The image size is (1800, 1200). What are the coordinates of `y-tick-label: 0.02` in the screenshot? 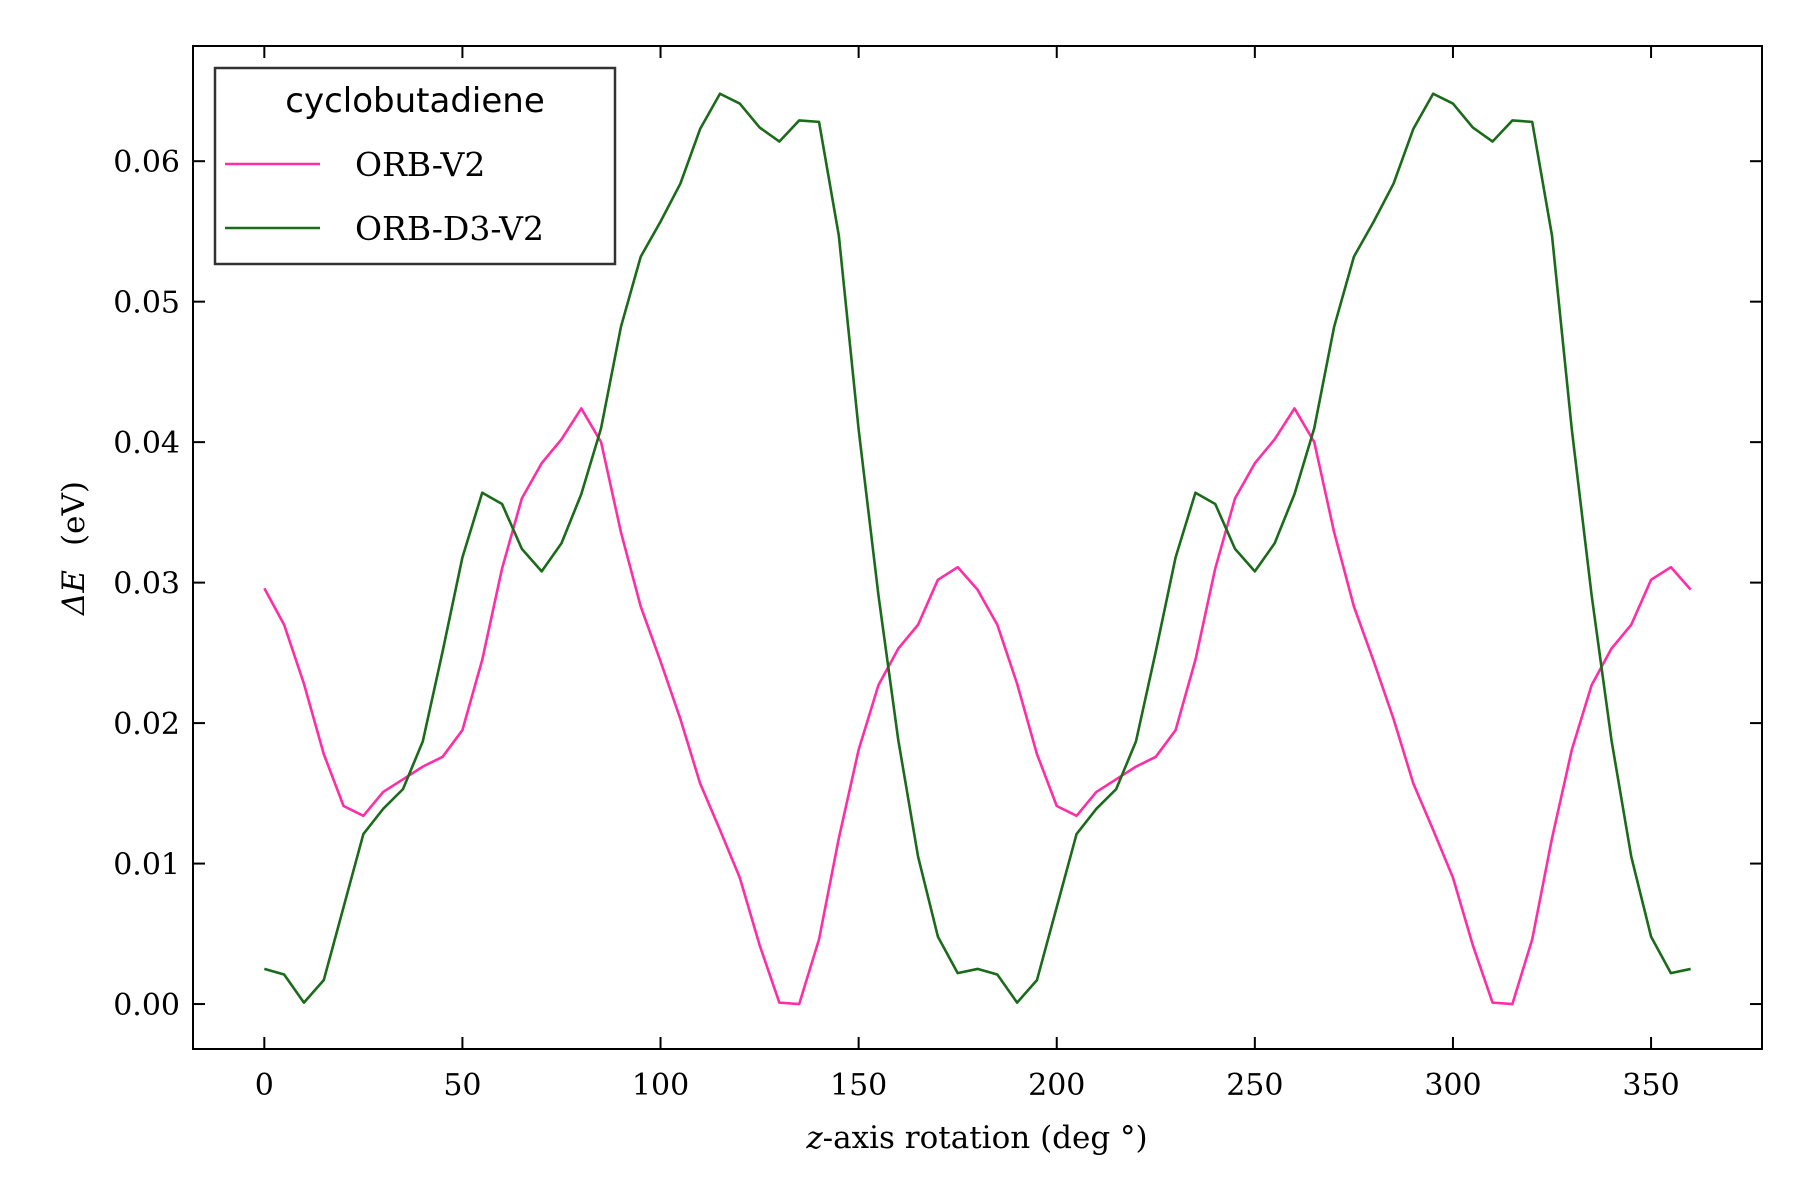 It's located at (146, 724).